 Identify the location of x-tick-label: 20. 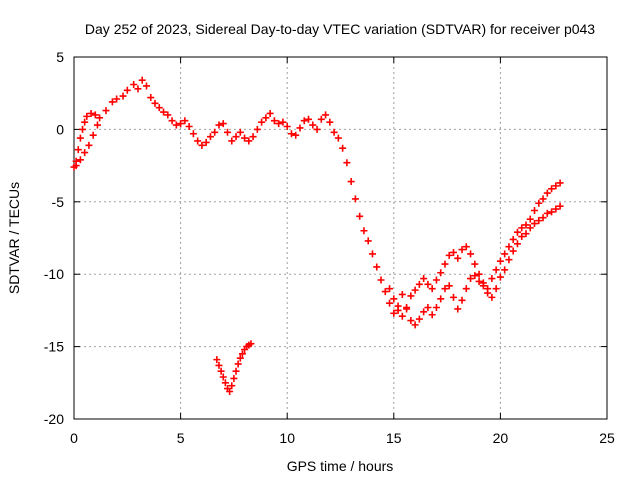
(501, 438).